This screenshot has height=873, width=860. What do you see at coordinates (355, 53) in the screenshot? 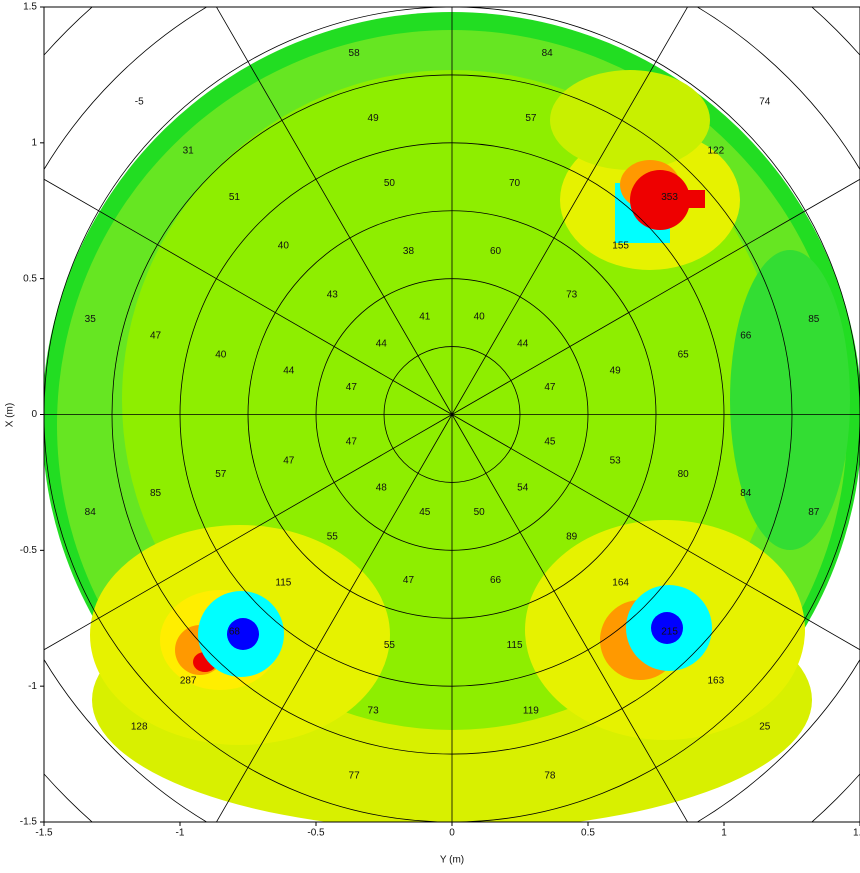
I see `value-label: 58` at bounding box center [355, 53].